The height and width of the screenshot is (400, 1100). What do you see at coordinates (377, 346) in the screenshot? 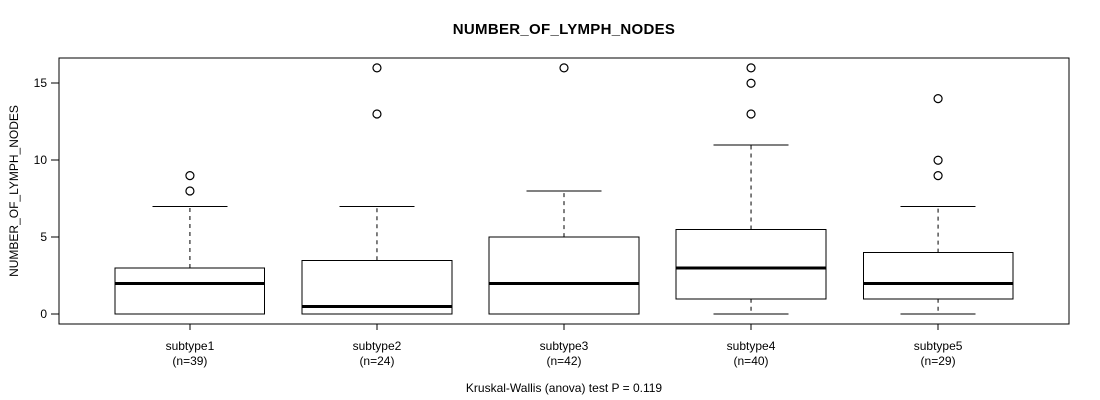
I see `x-tick-label: subtype2` at bounding box center [377, 346].